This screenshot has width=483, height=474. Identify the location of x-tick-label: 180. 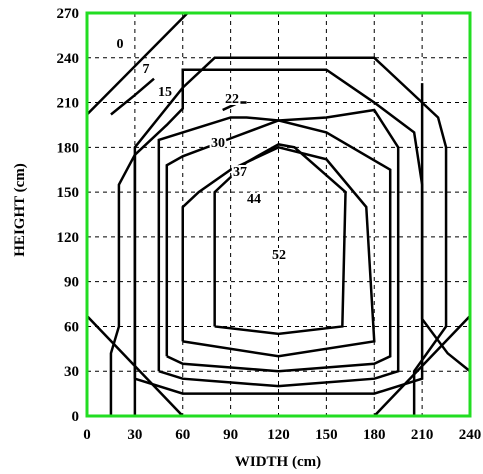
(374, 435).